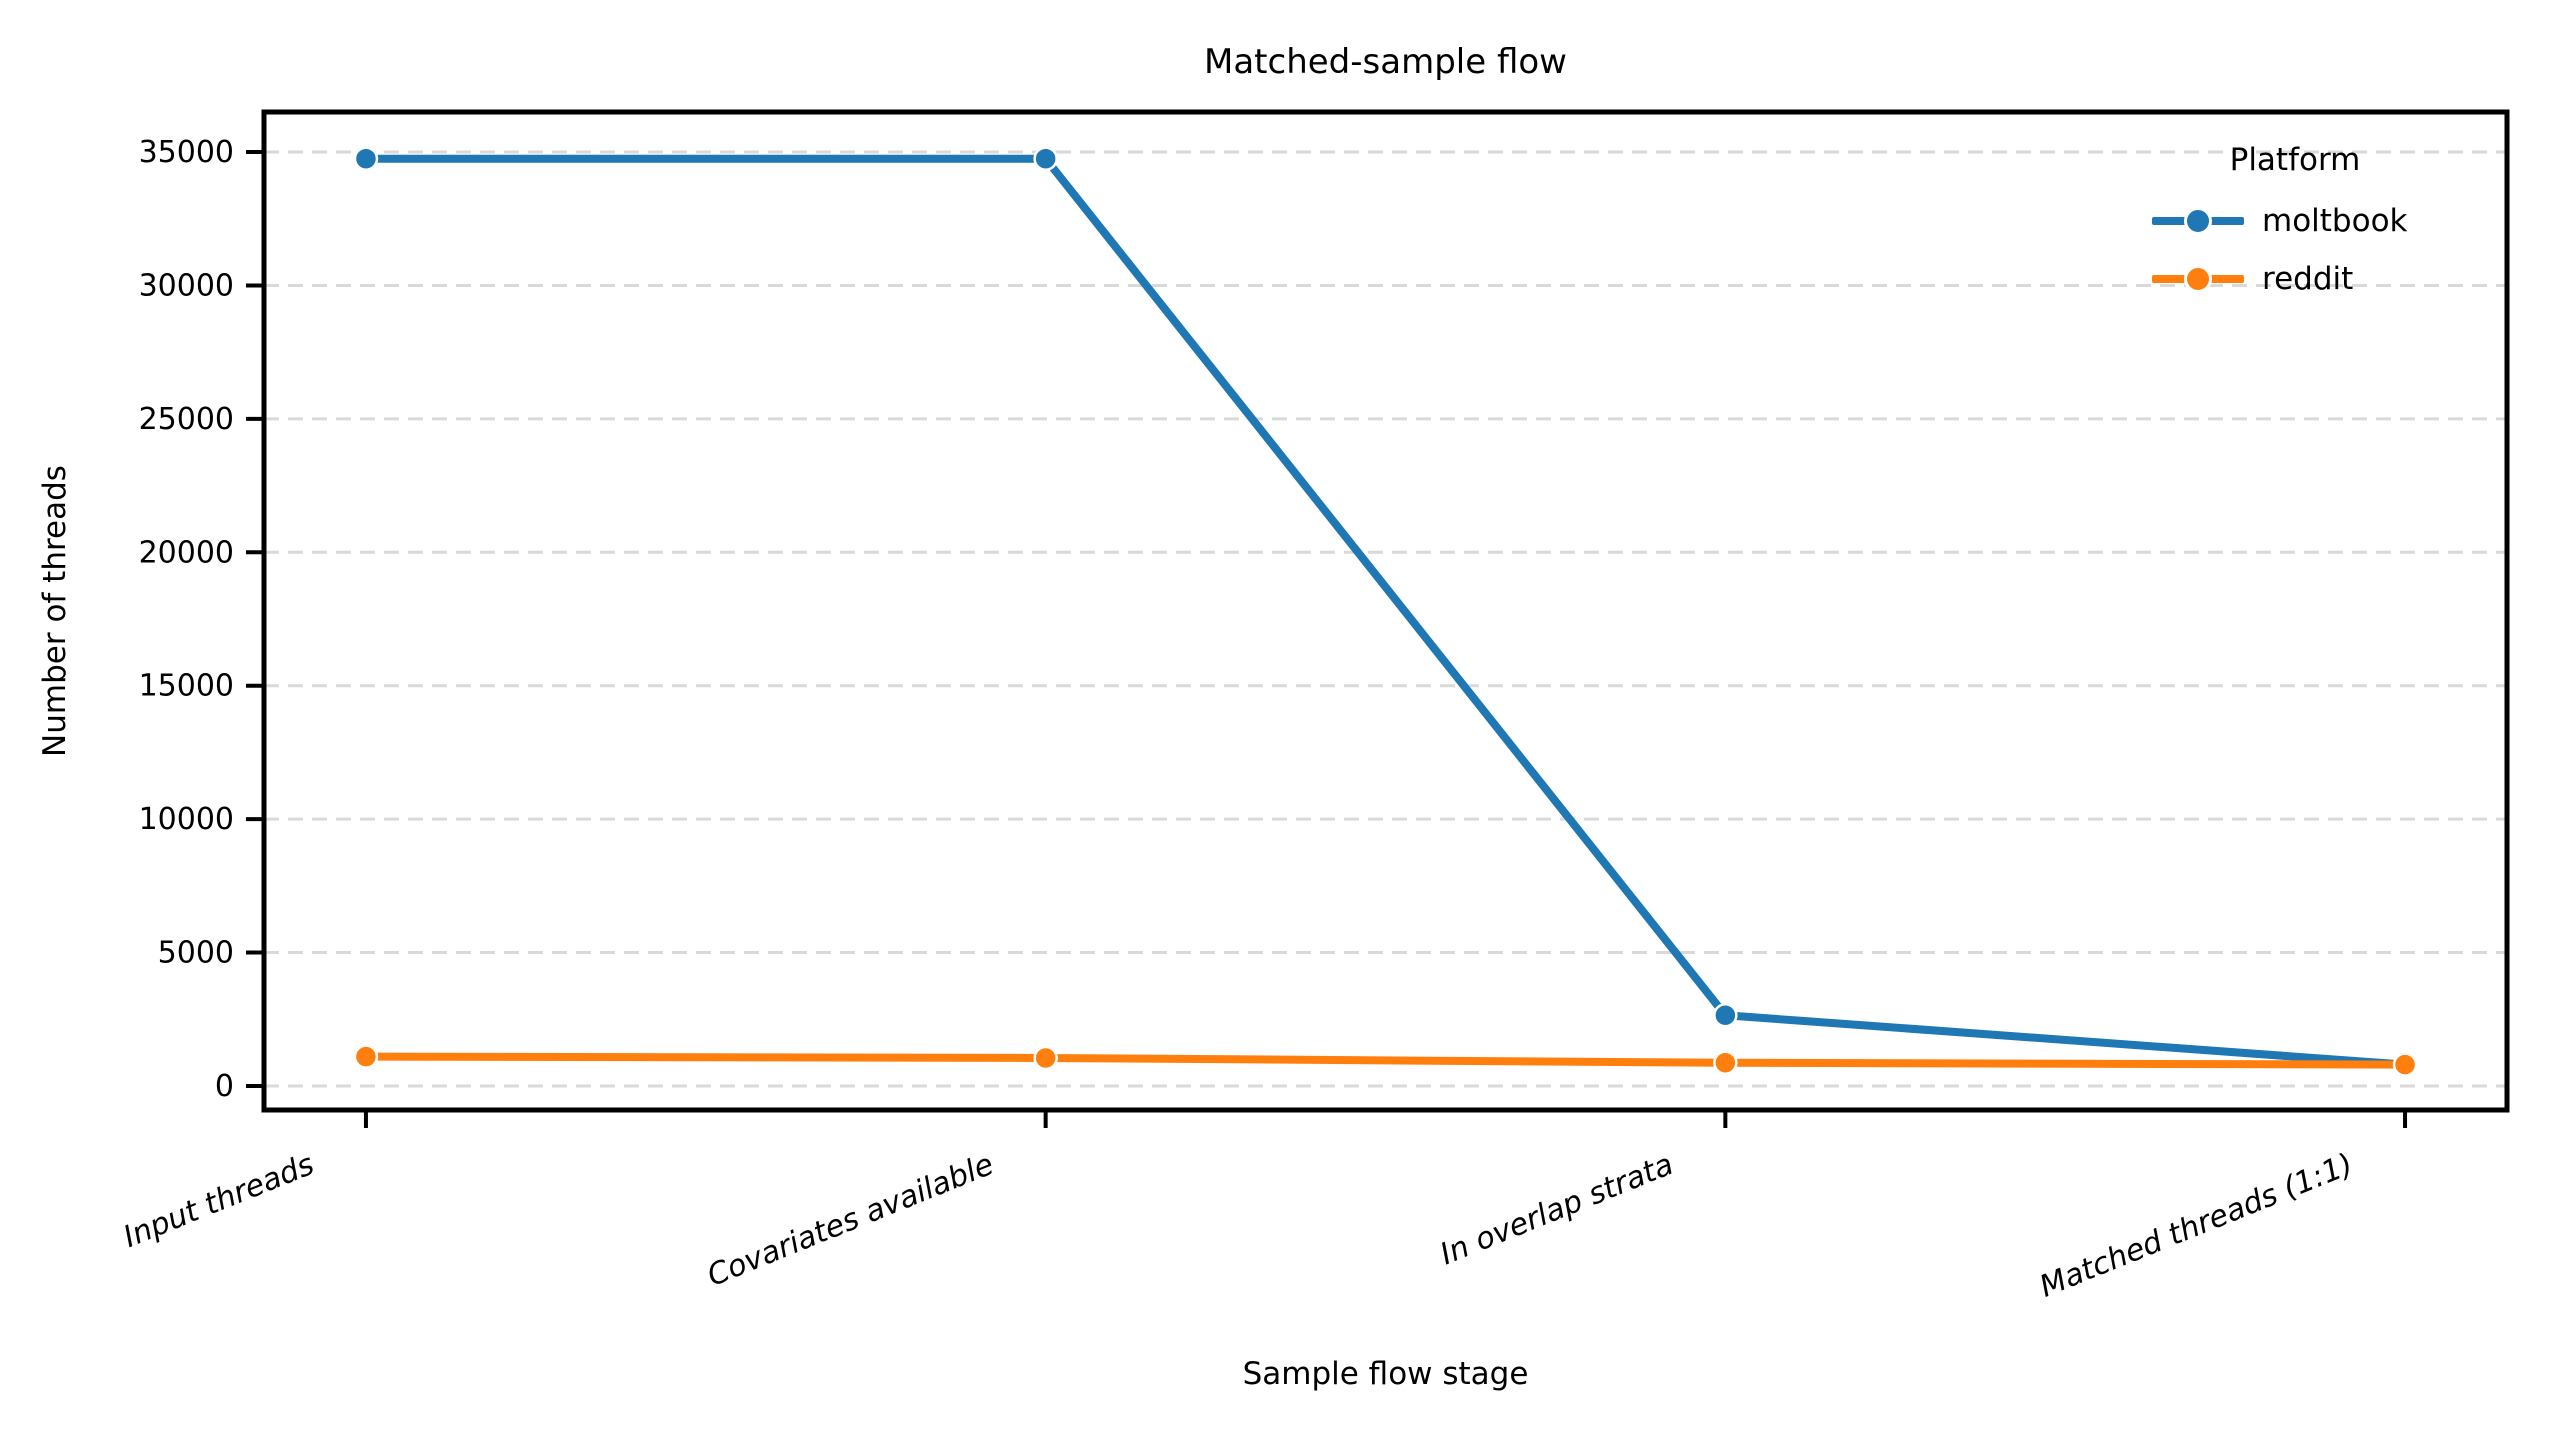 This screenshot has width=2550, height=1440. What do you see at coordinates (196, 953) in the screenshot?
I see `y-tick-label: 5000` at bounding box center [196, 953].